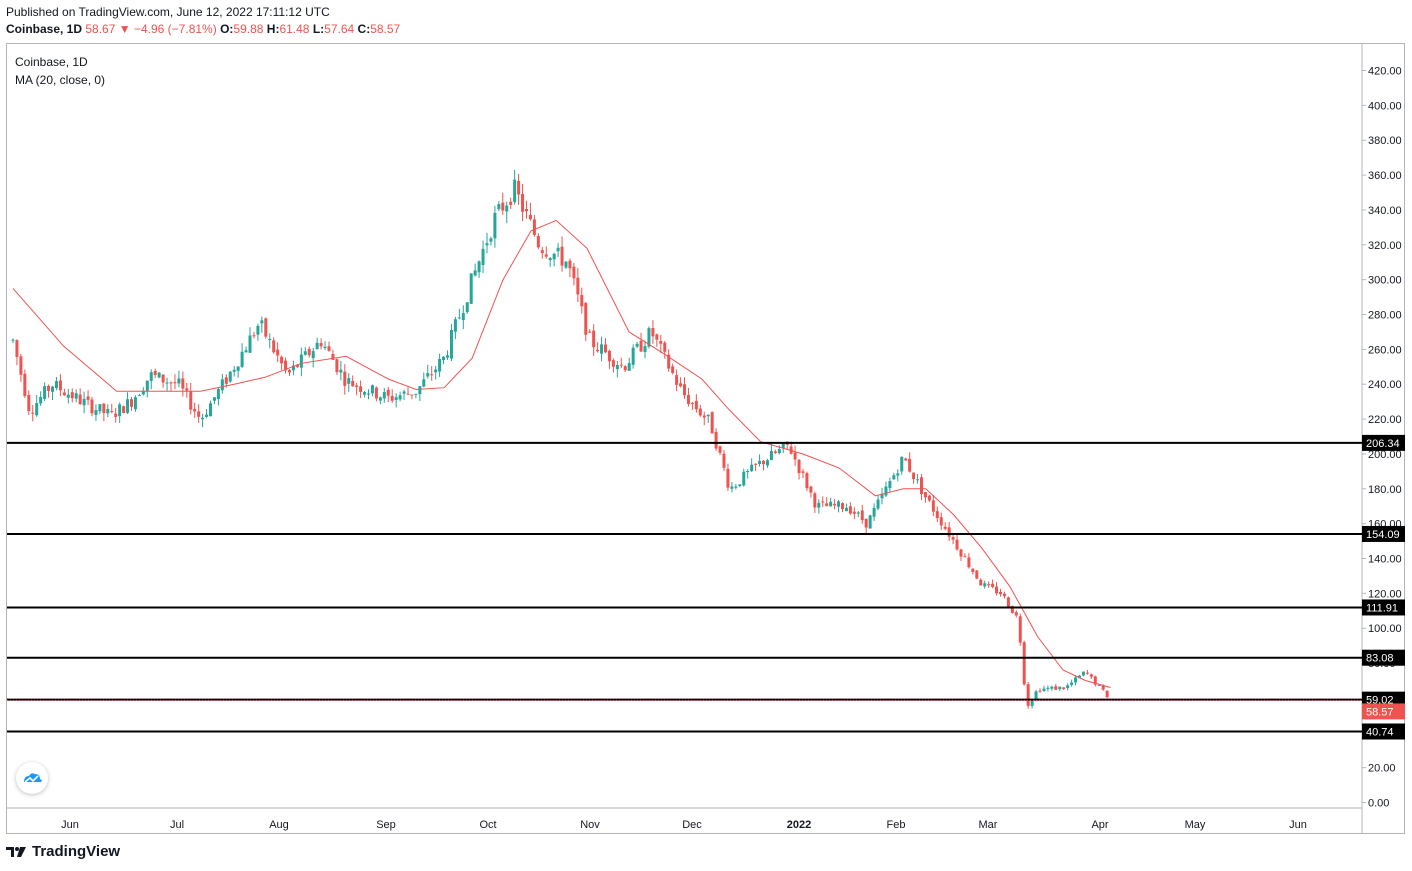 The width and height of the screenshot is (1412, 871). Describe the element at coordinates (1195, 825) in the screenshot. I see `x-tick-label: May` at that location.